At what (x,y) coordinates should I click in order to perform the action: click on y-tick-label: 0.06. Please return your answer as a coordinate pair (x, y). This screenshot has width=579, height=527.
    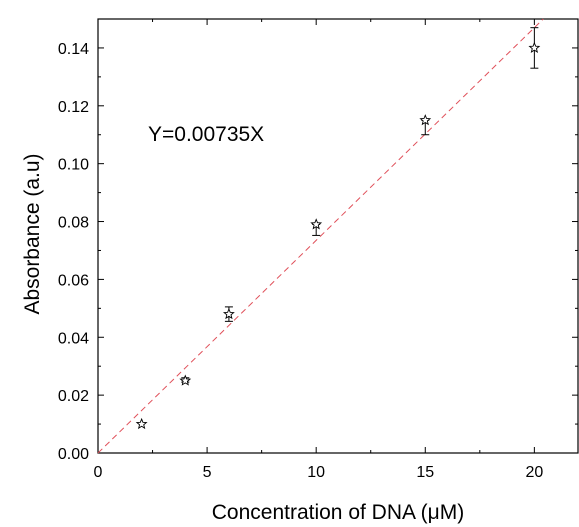
    Looking at the image, I should click on (73, 280).